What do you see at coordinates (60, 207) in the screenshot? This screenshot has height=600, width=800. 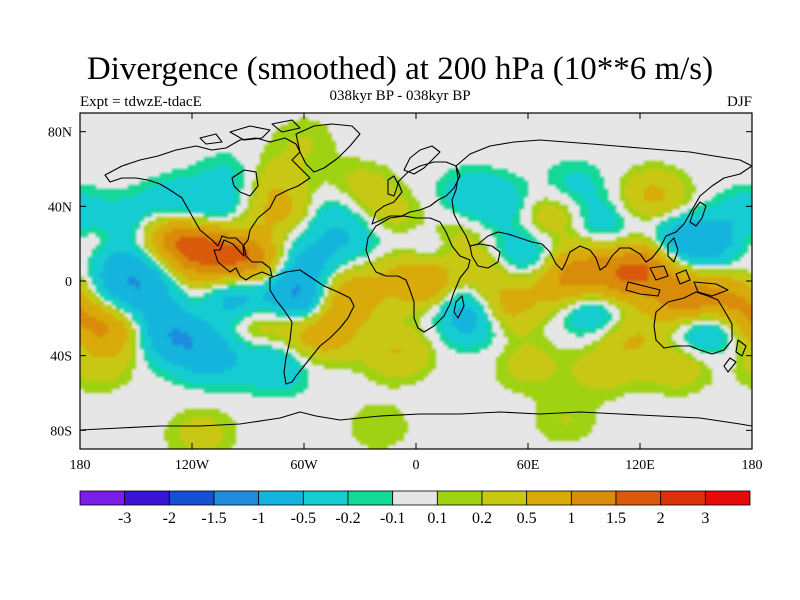 I see `lat-tick-label: 40N` at bounding box center [60, 207].